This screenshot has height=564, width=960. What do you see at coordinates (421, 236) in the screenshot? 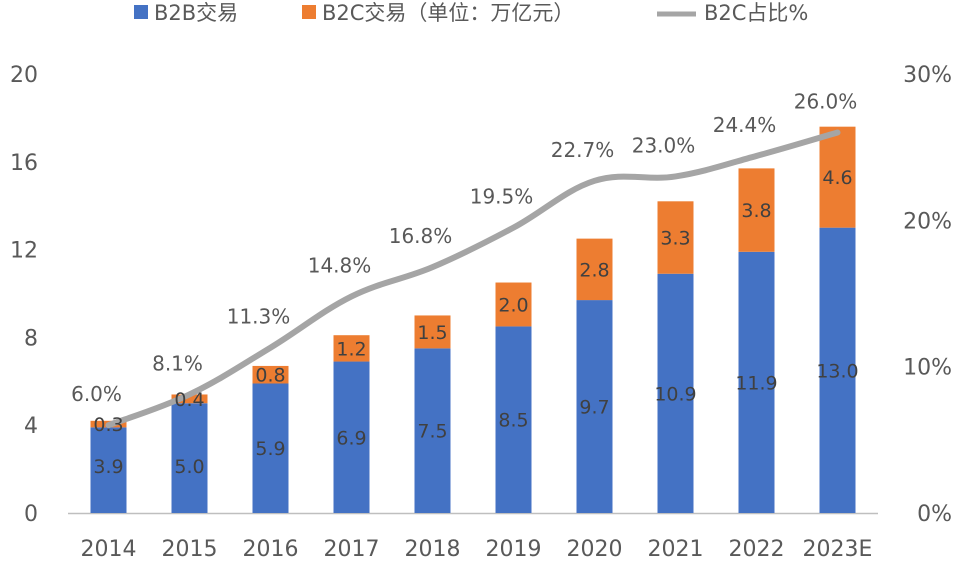
I see `label-ratio: 16.8%` at bounding box center [421, 236].